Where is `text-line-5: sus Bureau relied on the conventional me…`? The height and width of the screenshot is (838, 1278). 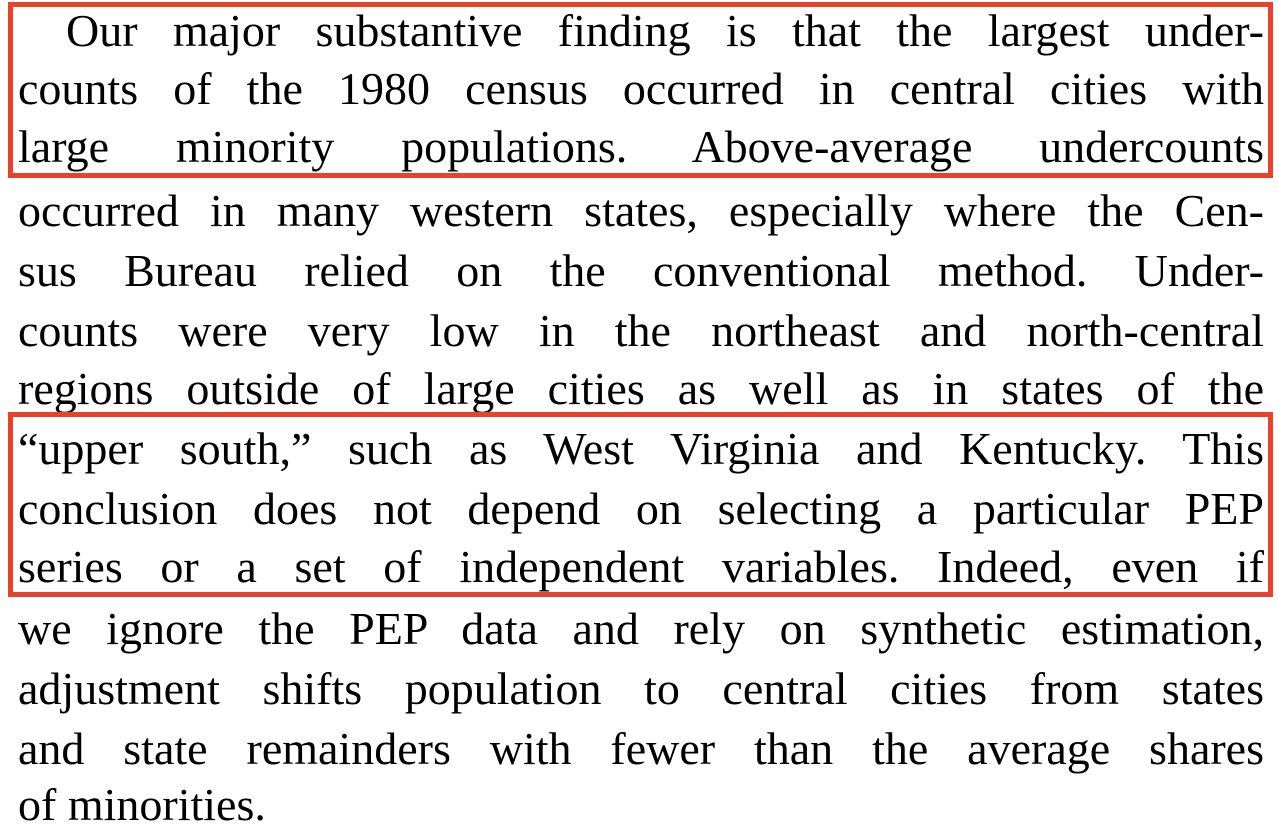 text-line-5: sus Bureau relied on the conventional me… is located at coordinates (641, 270).